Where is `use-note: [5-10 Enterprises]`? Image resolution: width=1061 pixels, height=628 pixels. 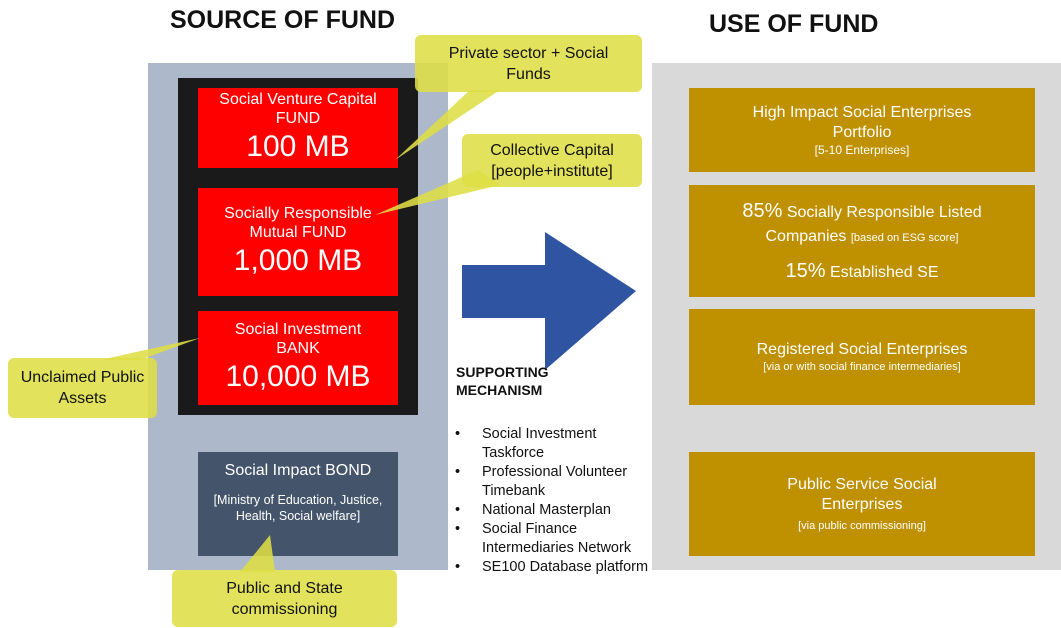 use-note: [5-10 Enterprises] is located at coordinates (862, 149).